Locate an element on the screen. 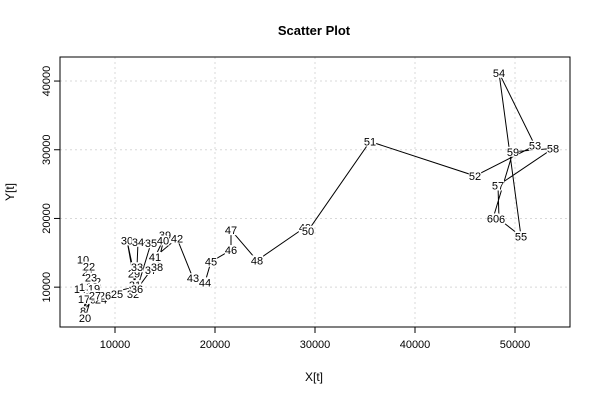 This screenshot has height=400, width=599. data-point: 36 is located at coordinates (137, 290).